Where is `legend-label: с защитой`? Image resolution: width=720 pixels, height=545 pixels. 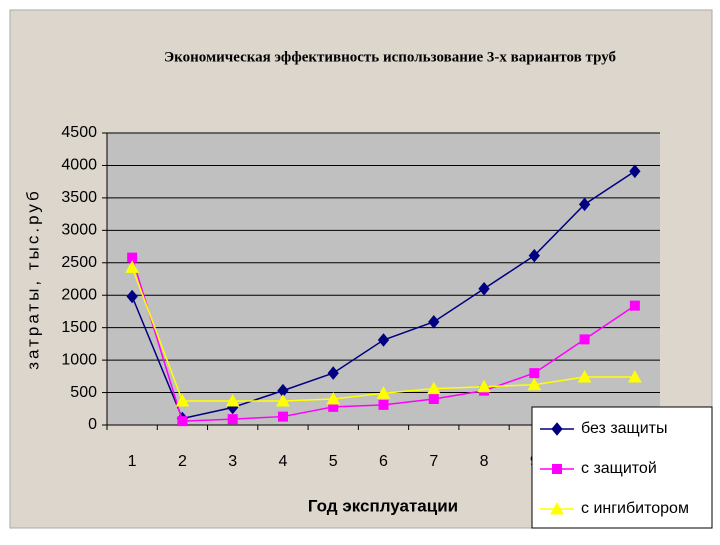 legend-label: с защитой is located at coordinates (619, 468).